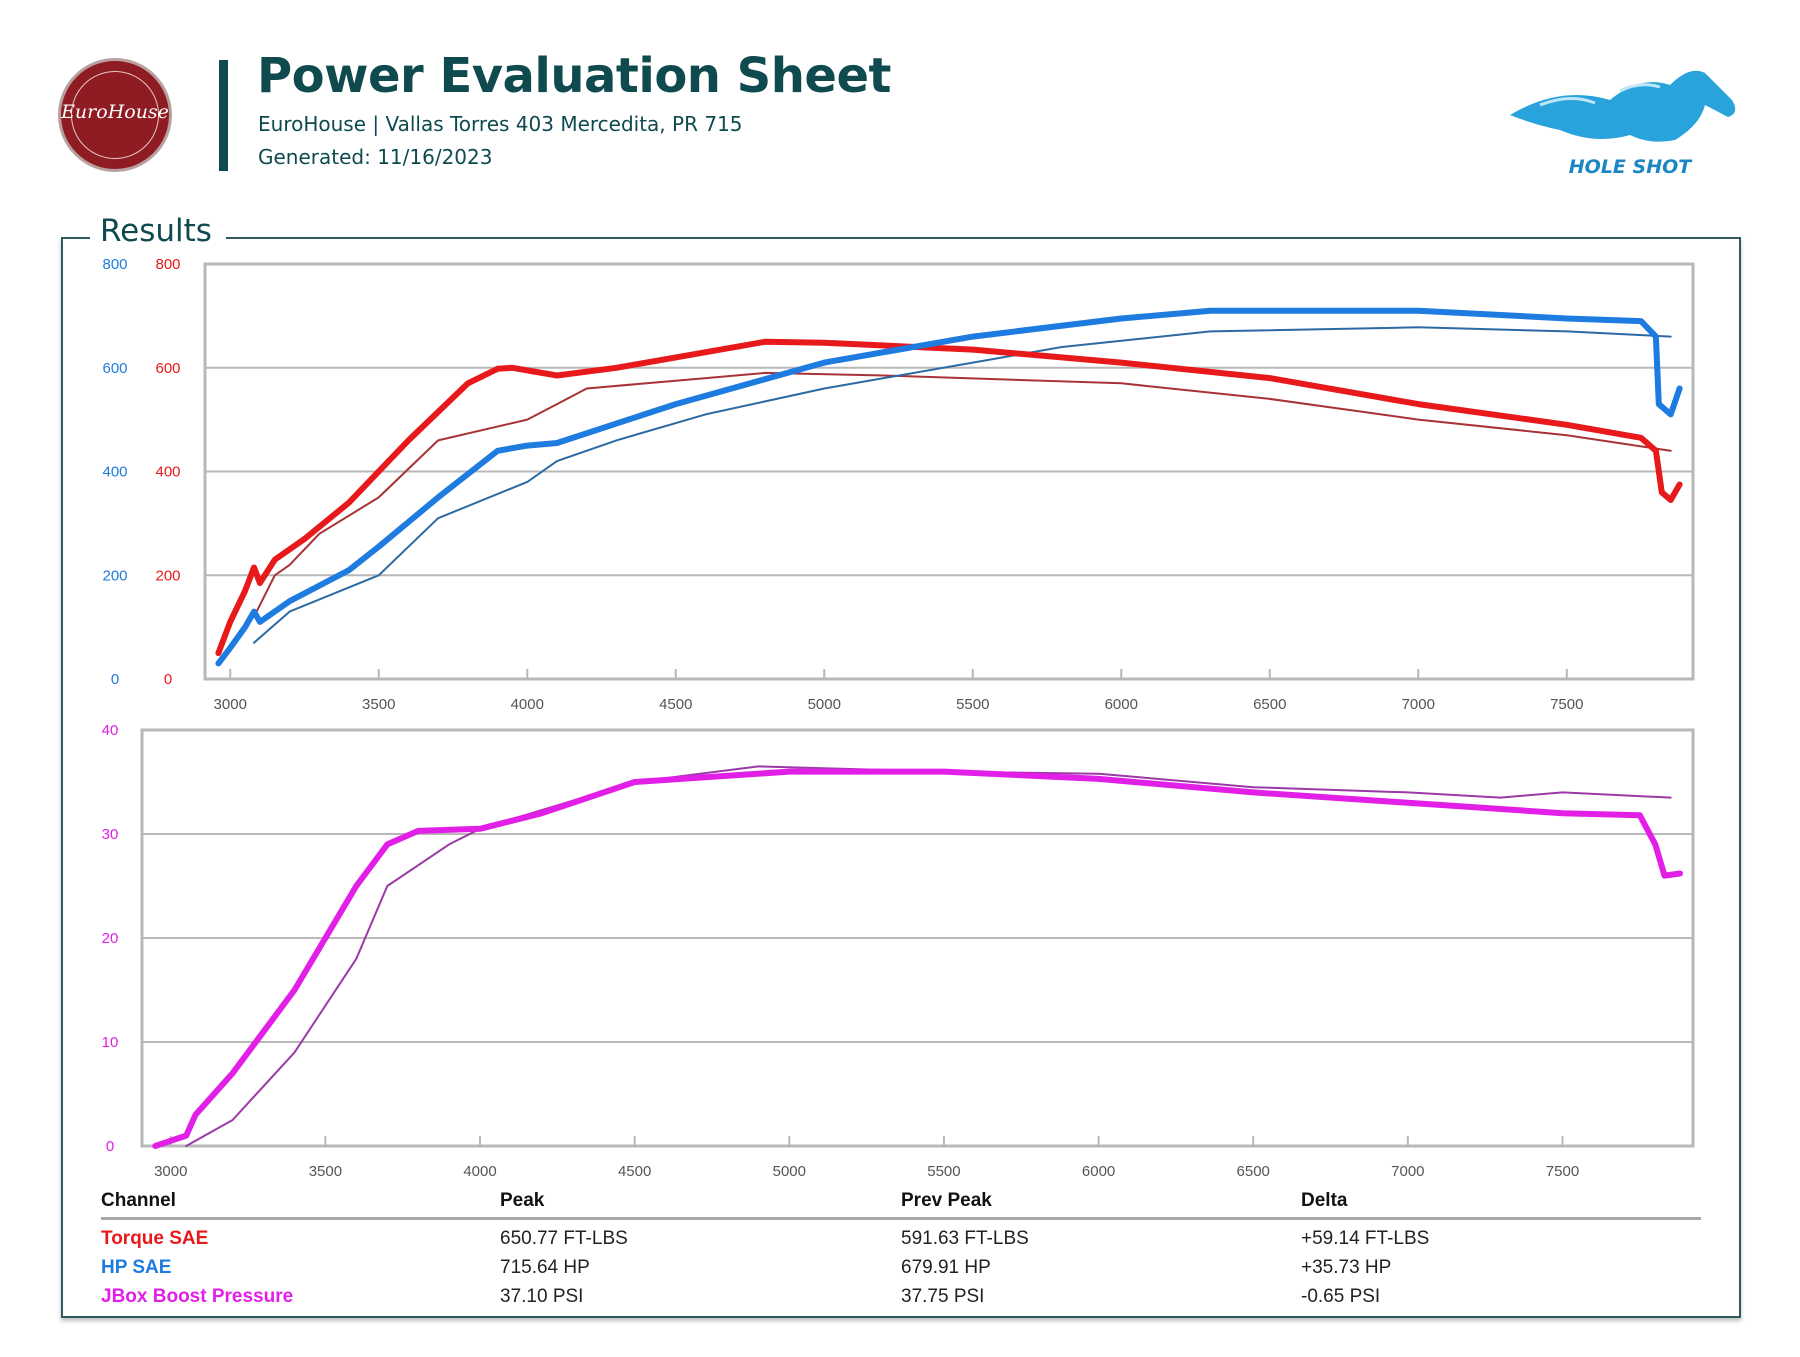 This screenshot has height=1357, width=1800. What do you see at coordinates (1346, 1267) in the screenshot?
I see `row-hp-delta: +35.73 HP` at bounding box center [1346, 1267].